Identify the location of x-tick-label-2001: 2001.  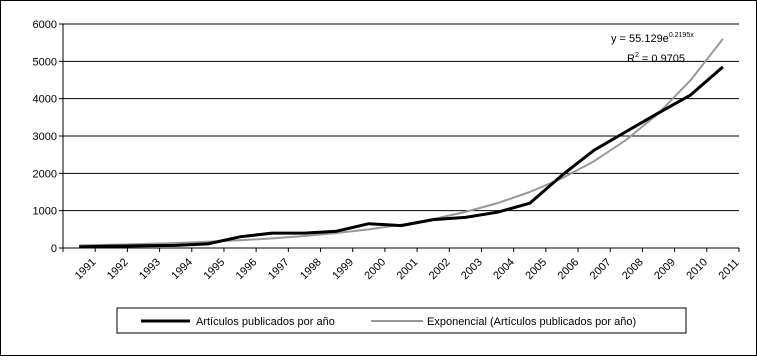
(408, 269).